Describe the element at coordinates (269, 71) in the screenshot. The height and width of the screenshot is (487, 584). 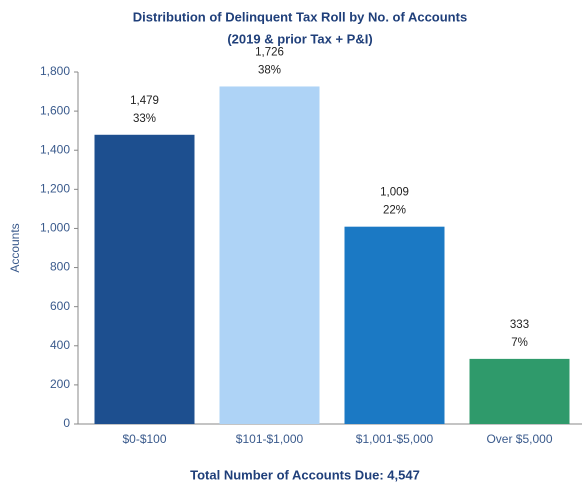
I see `percent-label: 38%` at that location.